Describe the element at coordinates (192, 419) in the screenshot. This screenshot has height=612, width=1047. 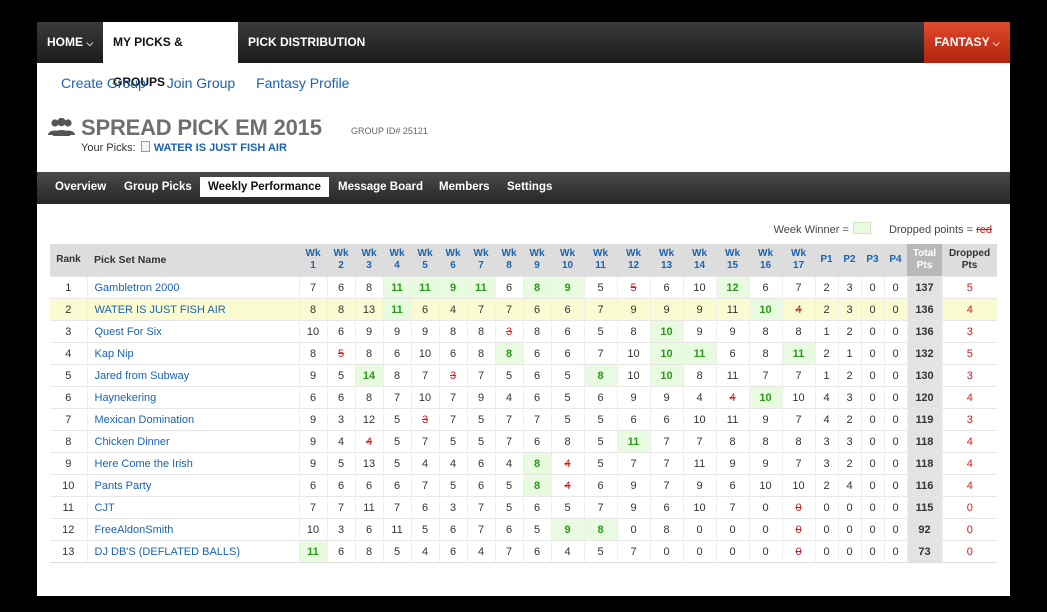
I see `pick-set-link: Mexican Domination` at that location.